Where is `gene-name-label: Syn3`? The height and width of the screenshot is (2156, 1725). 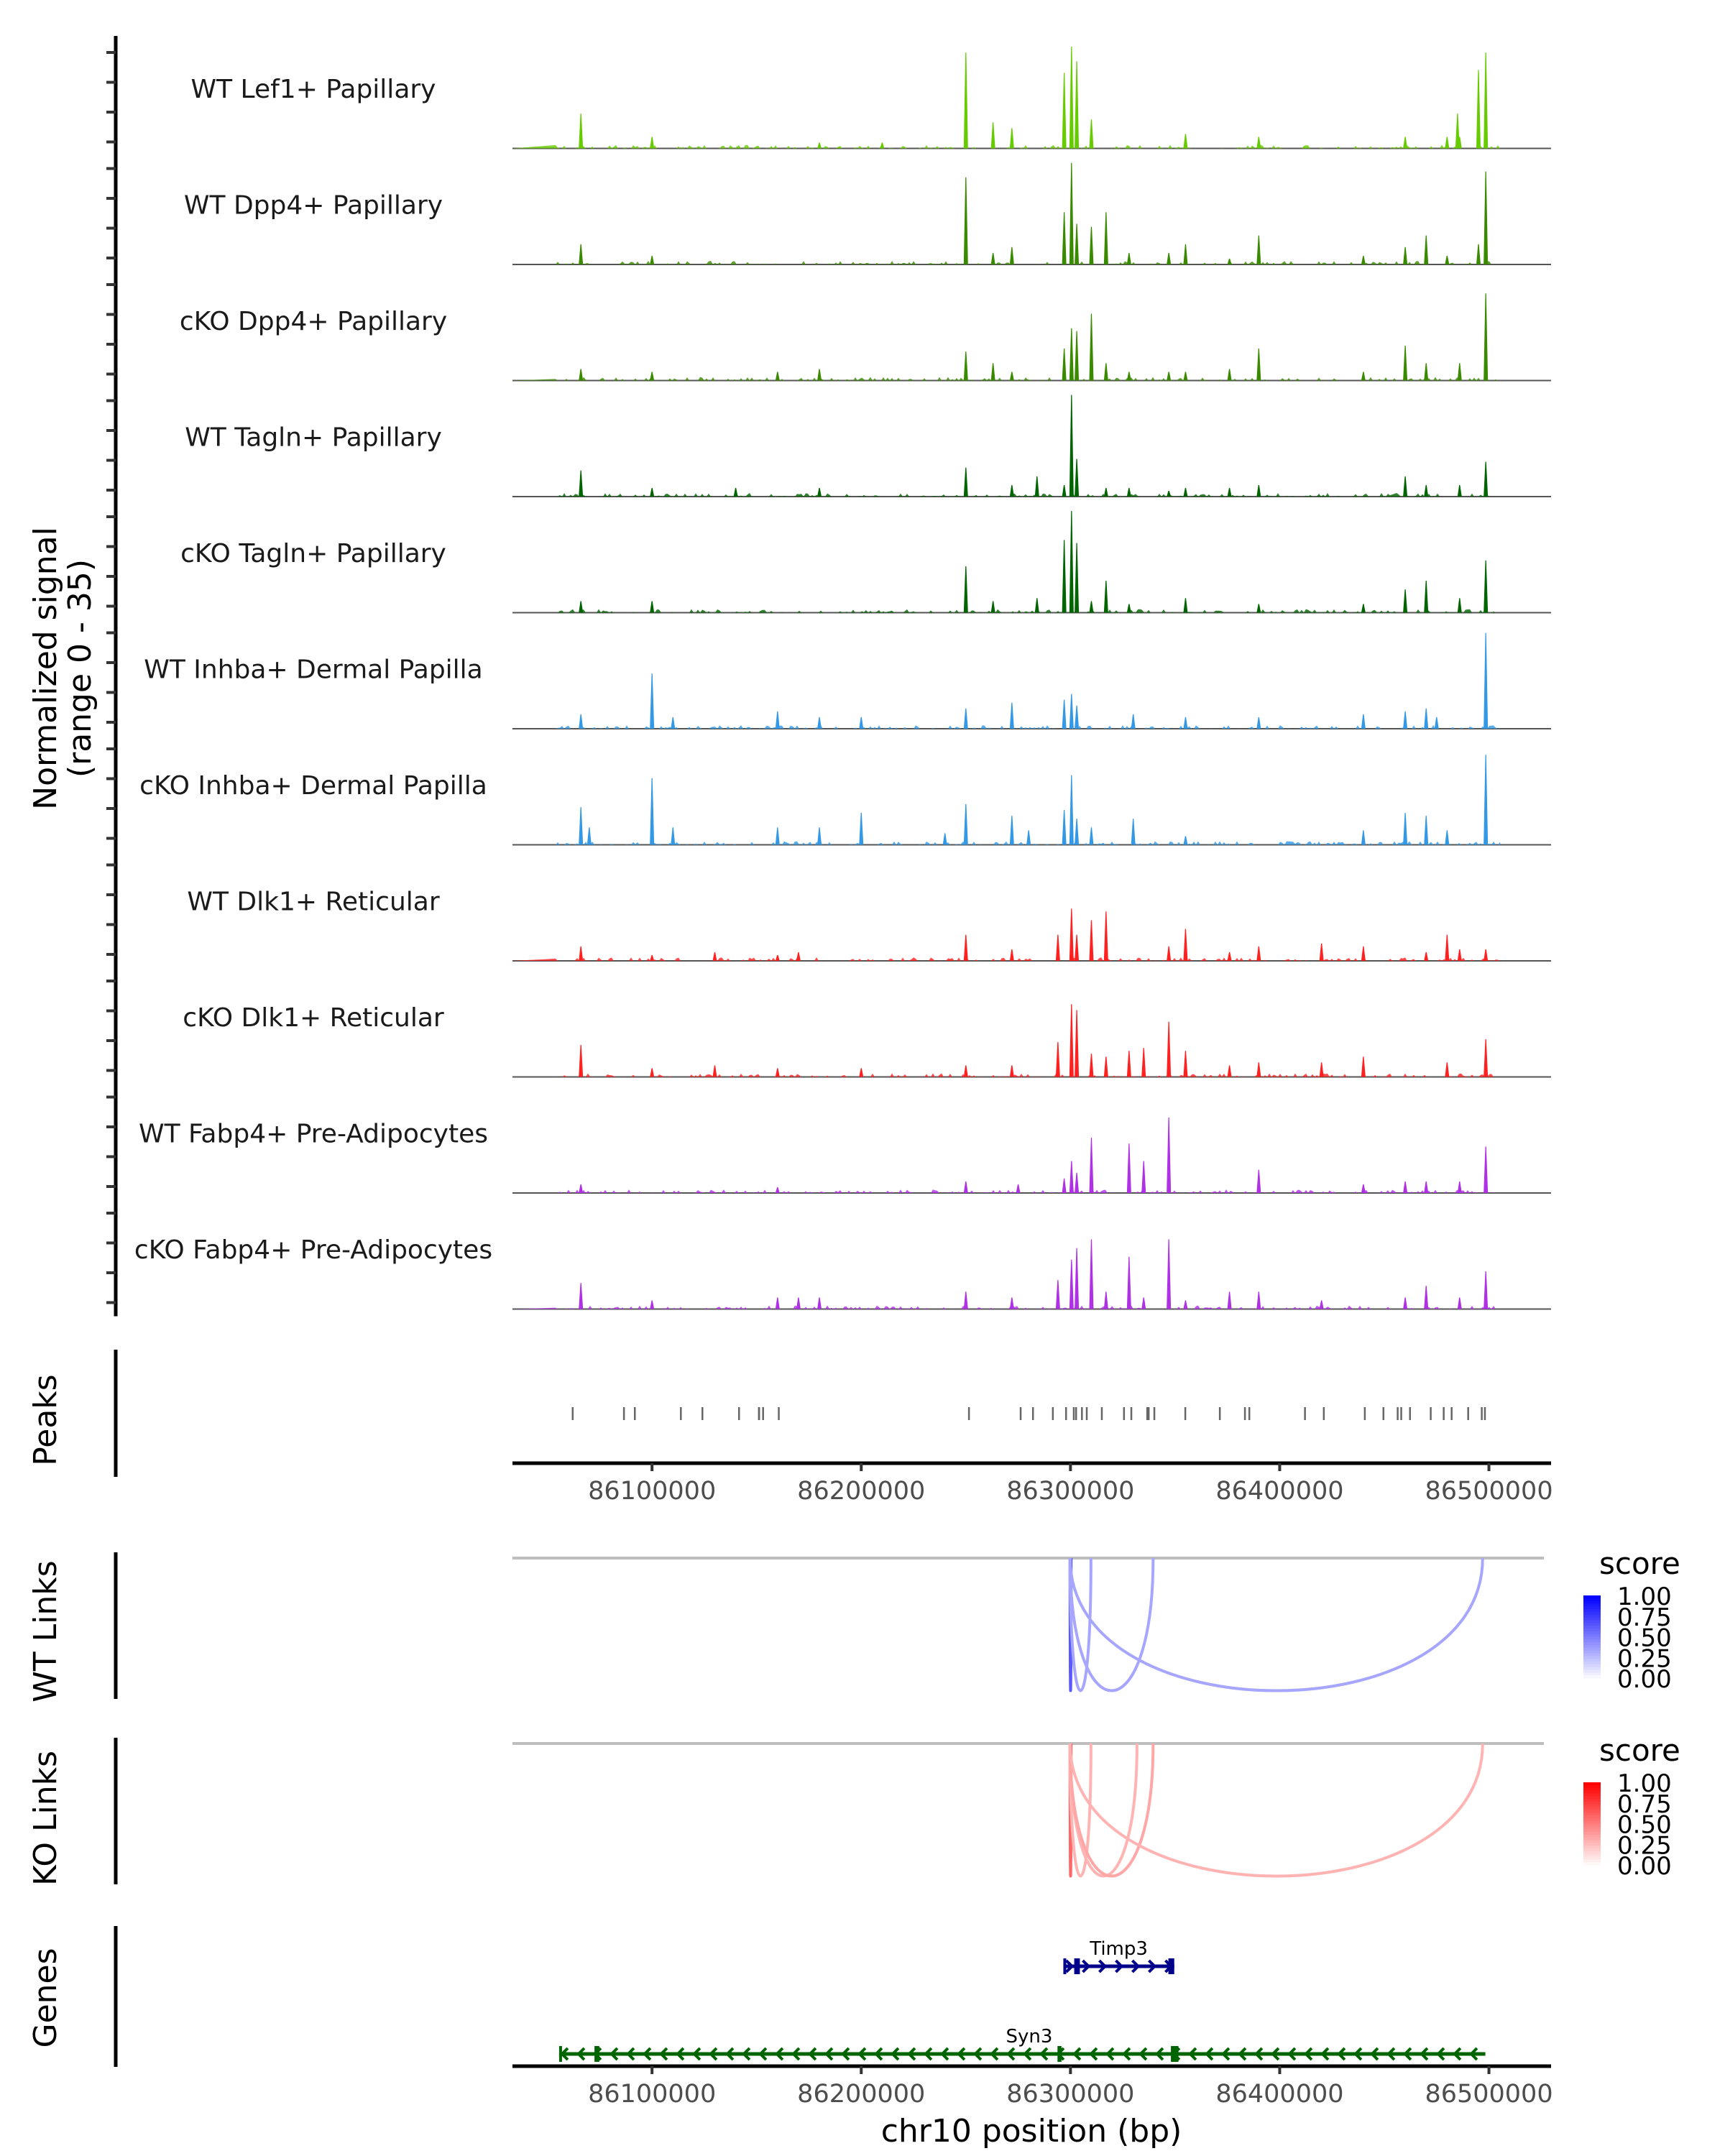
gene-name-label: Syn3 is located at coordinates (1029, 2037).